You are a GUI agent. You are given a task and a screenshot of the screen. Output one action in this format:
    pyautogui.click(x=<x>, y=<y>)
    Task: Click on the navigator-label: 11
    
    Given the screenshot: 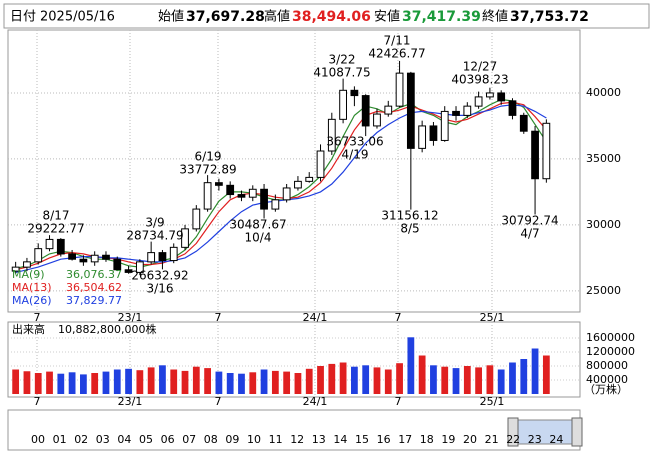 What is the action you would take?
    pyautogui.click(x=276, y=439)
    